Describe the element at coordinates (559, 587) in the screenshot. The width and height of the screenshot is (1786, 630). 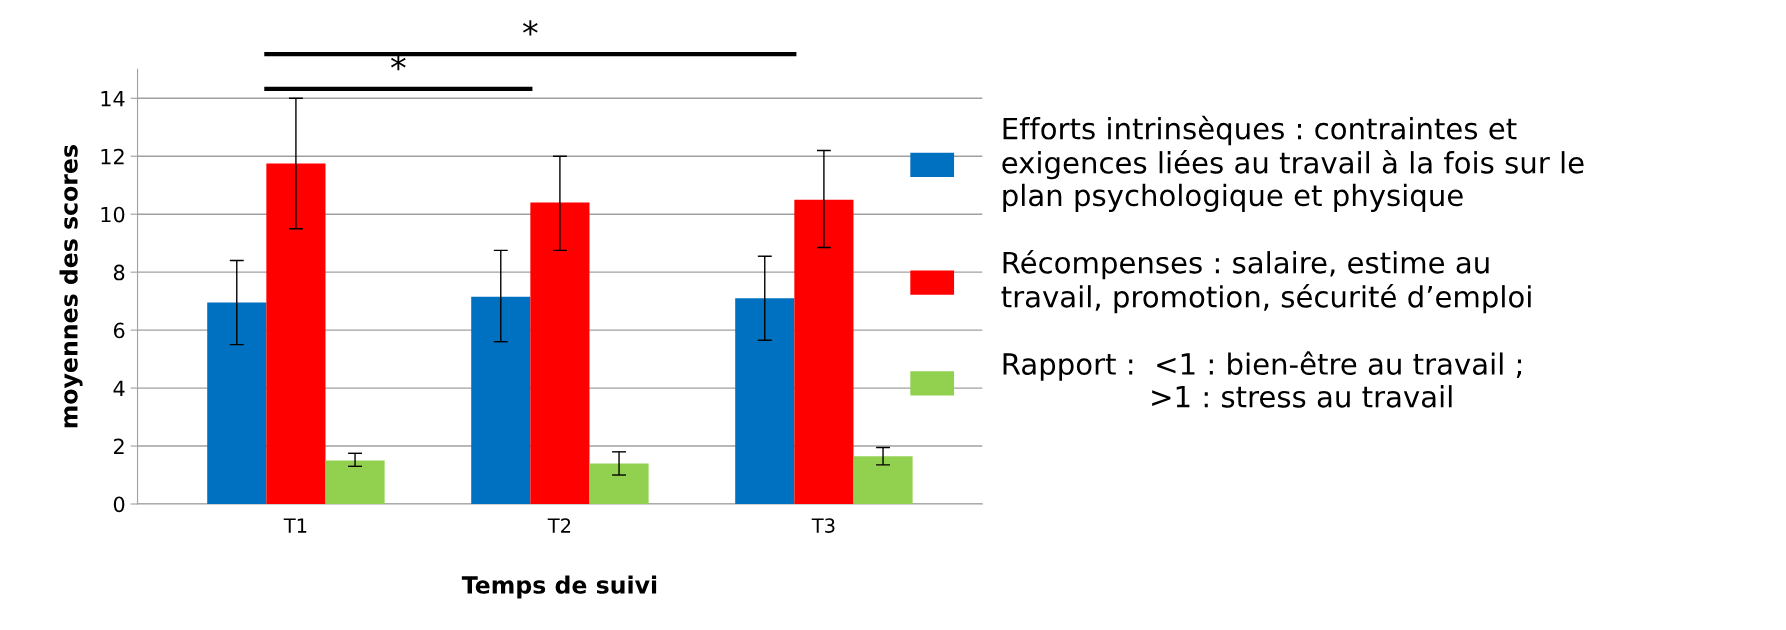
I see `x-axis-title: Temps de suivi` at that location.